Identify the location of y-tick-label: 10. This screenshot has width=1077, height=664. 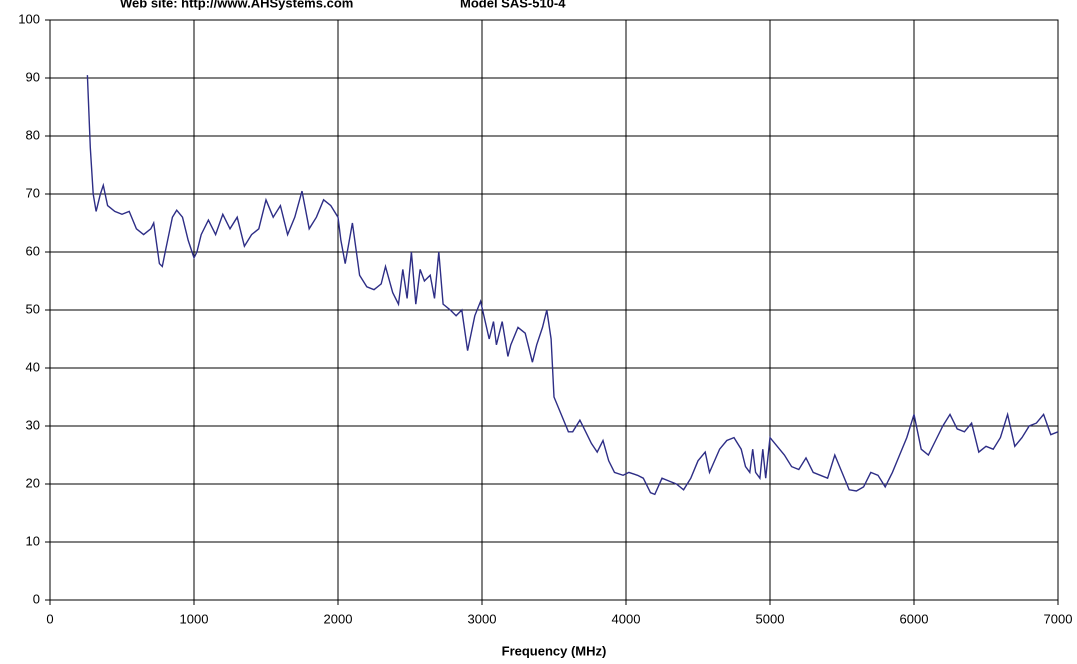
(33, 540).